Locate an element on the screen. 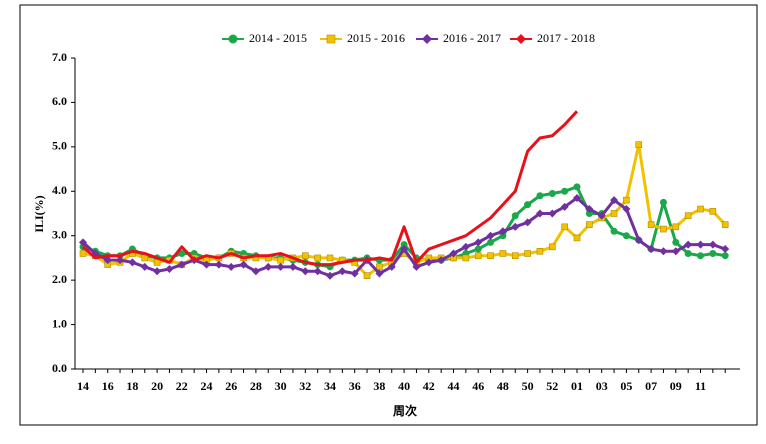 This screenshot has height=444, width=766. x-axis-label: 周次 is located at coordinates (405, 410).